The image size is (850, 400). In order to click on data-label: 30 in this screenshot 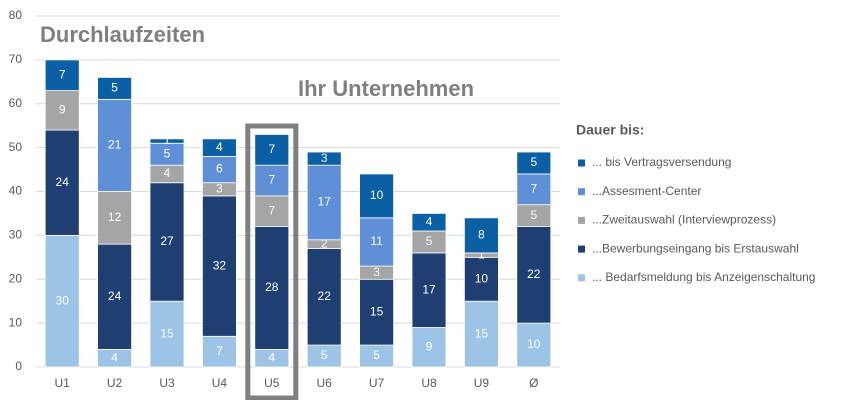, I will do `click(63, 300)`.